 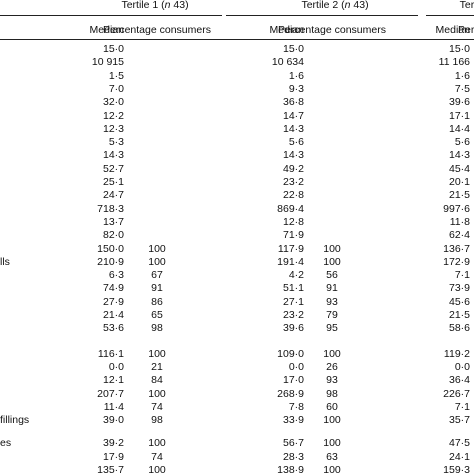 What do you see at coordinates (296, 142) in the screenshot?
I see `cell-t2-median: 5·6` at bounding box center [296, 142].